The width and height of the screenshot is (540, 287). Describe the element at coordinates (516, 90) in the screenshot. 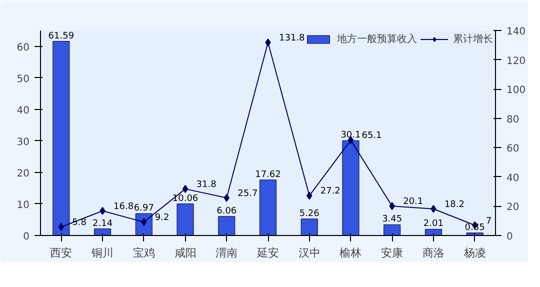

I see `y2-tick-label: 100` at that location.